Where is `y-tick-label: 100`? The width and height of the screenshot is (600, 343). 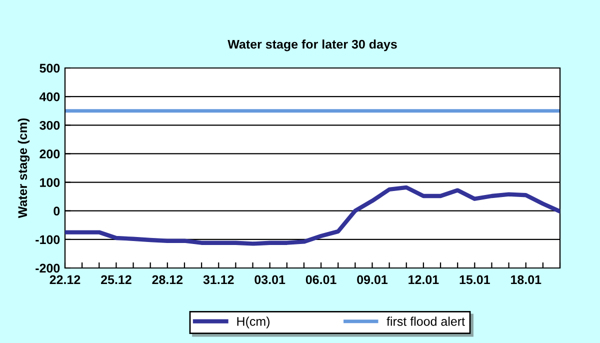 y-tick-label: 100 is located at coordinates (50, 182).